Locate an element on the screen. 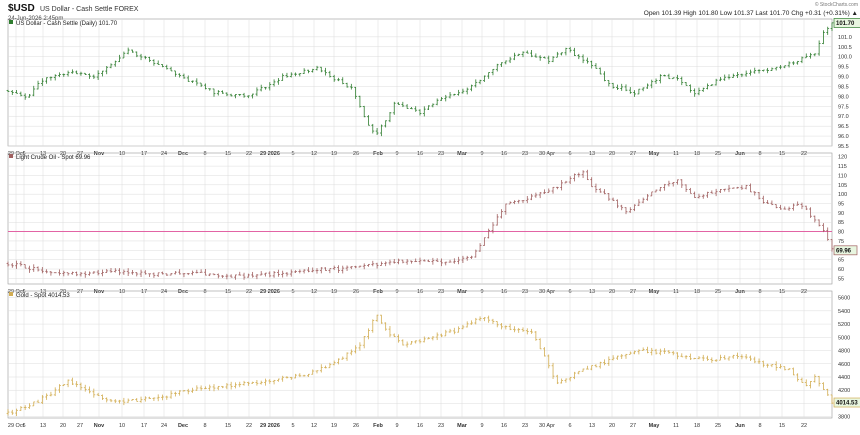 The image size is (860, 435). x-tick-label: 8 is located at coordinates (204, 426).